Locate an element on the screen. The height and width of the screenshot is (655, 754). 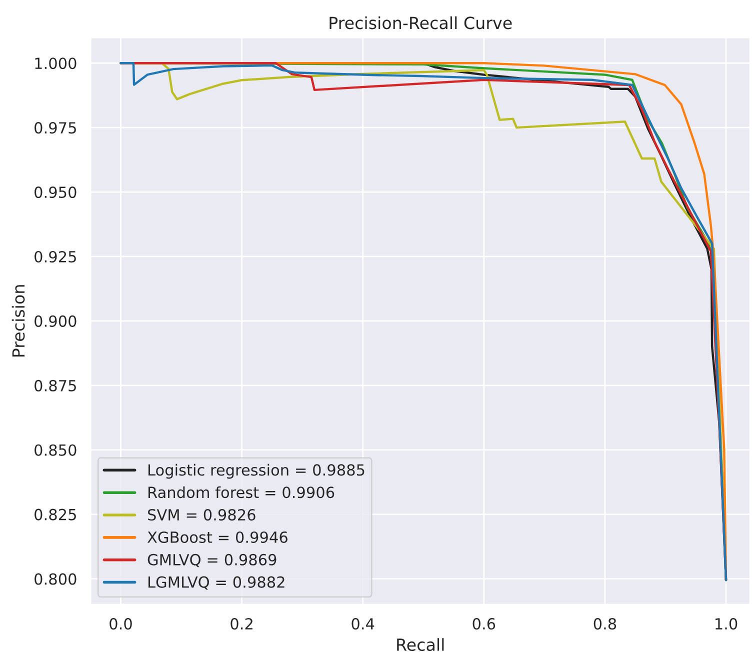
y-tick-label: 0.975 is located at coordinates (55, 128).